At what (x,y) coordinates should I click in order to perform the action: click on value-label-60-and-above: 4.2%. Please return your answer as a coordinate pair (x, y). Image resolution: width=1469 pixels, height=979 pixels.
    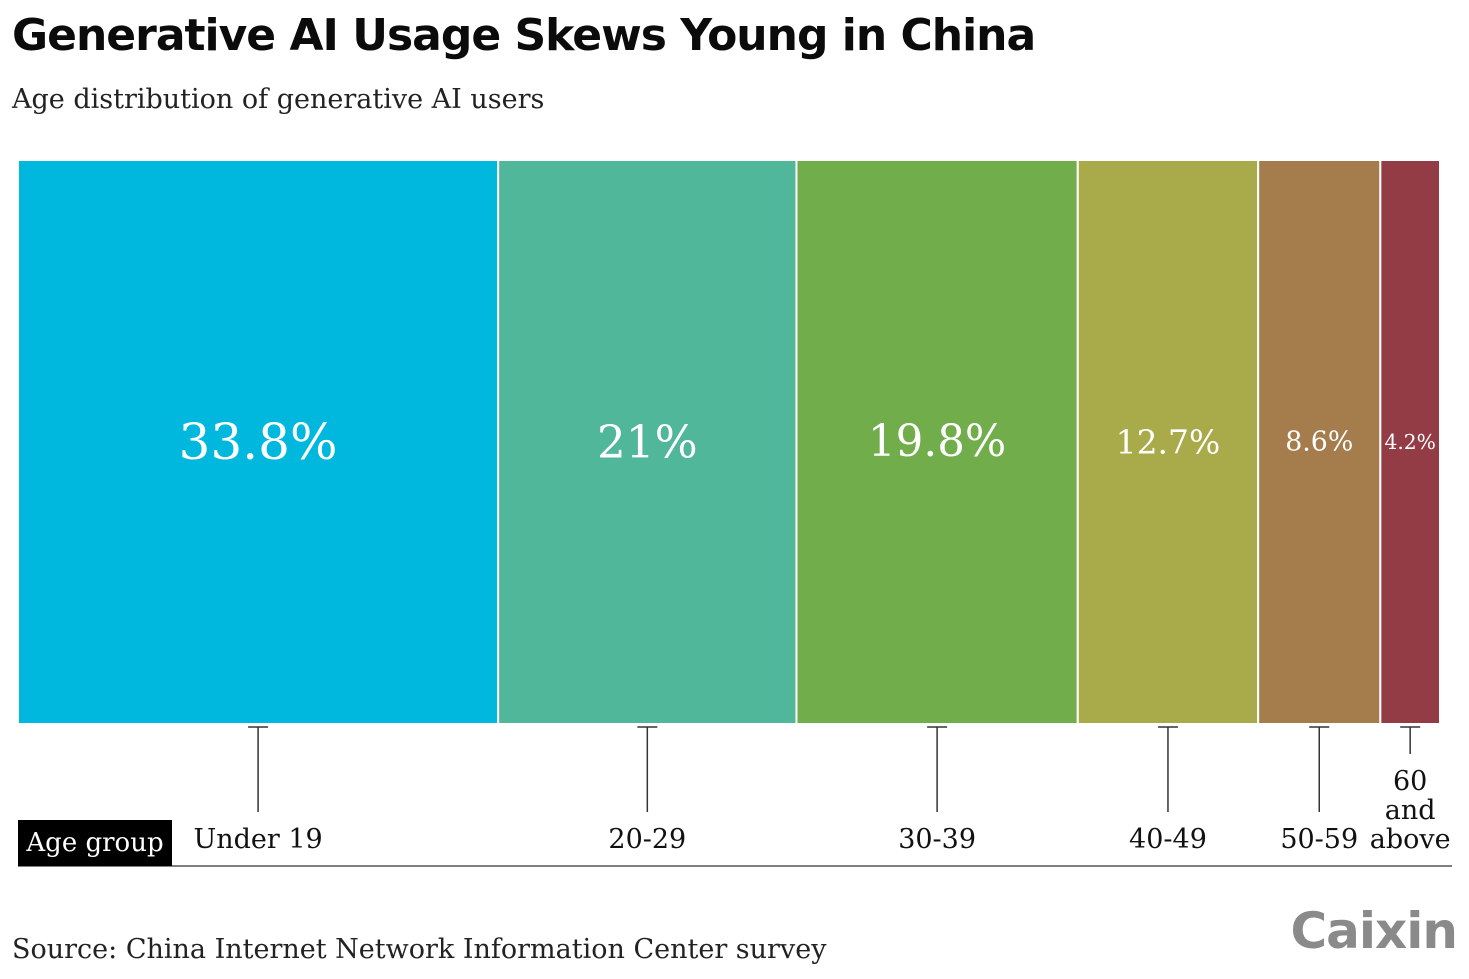
    Looking at the image, I should click on (1409, 442).